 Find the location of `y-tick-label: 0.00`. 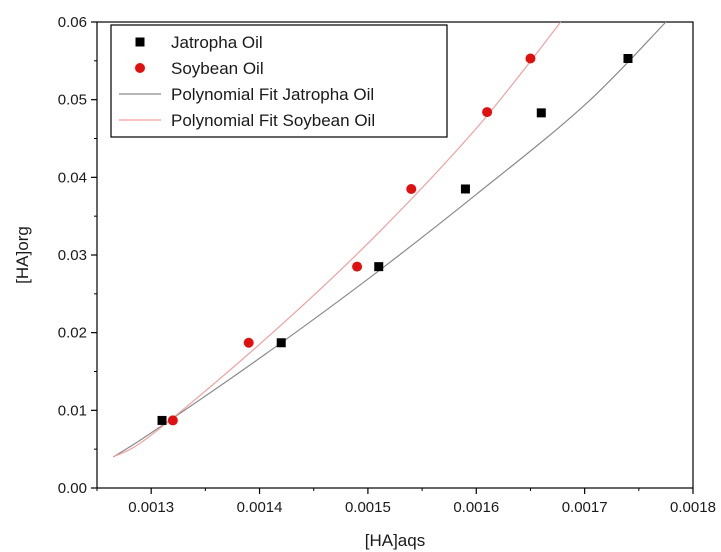

y-tick-label: 0.00 is located at coordinates (72, 488).